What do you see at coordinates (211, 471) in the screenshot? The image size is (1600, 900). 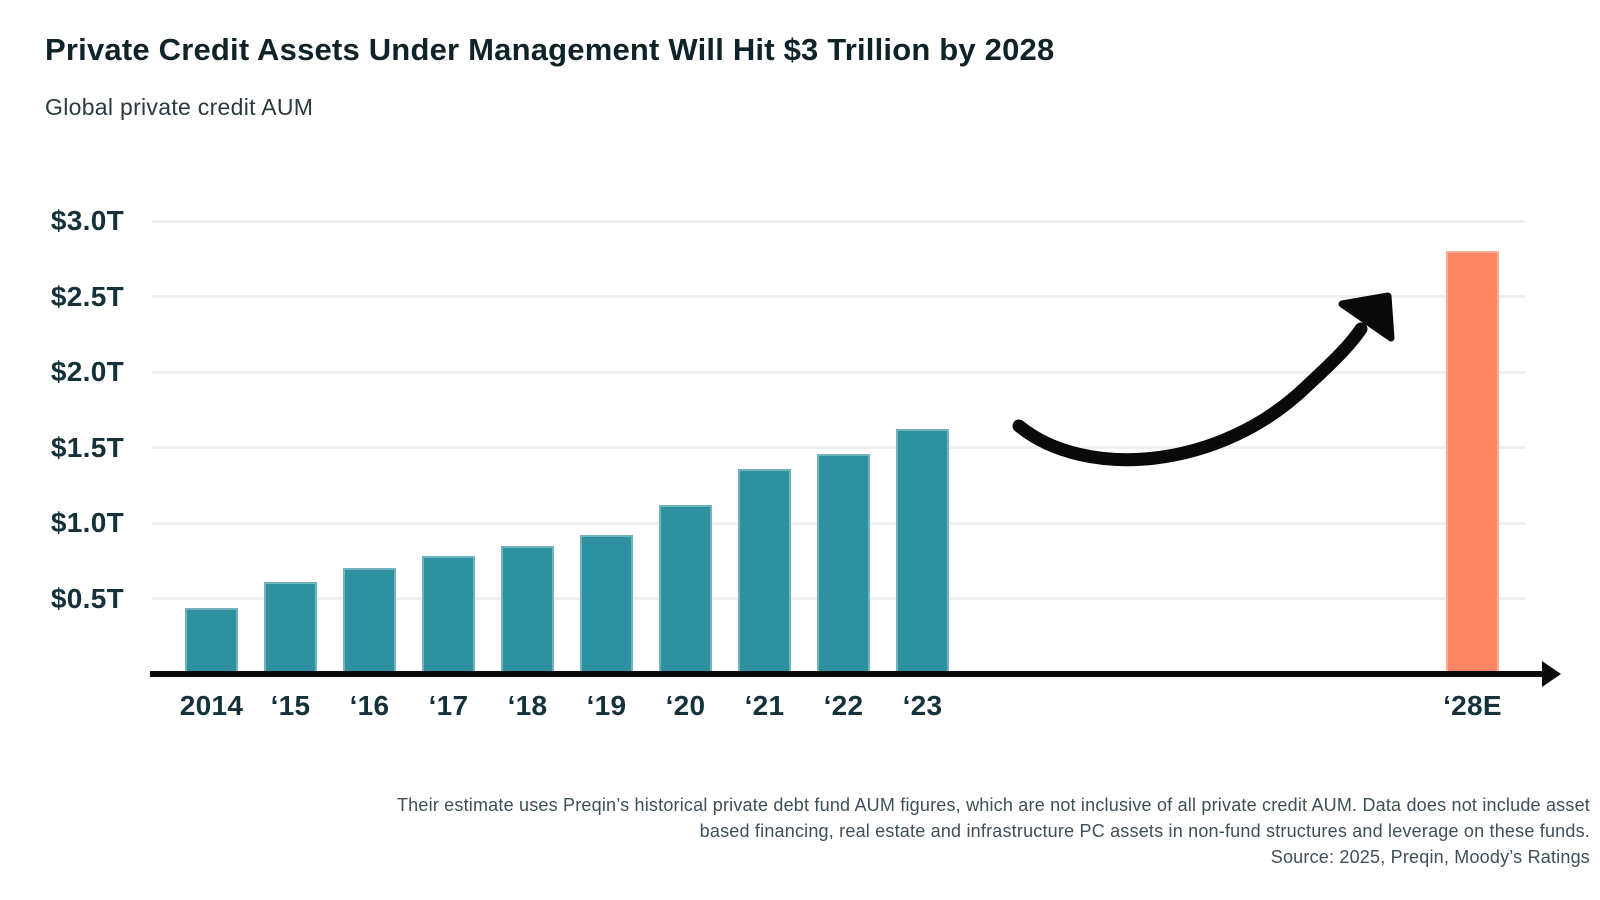 I see `bar-column-2014: 2014` at bounding box center [211, 471].